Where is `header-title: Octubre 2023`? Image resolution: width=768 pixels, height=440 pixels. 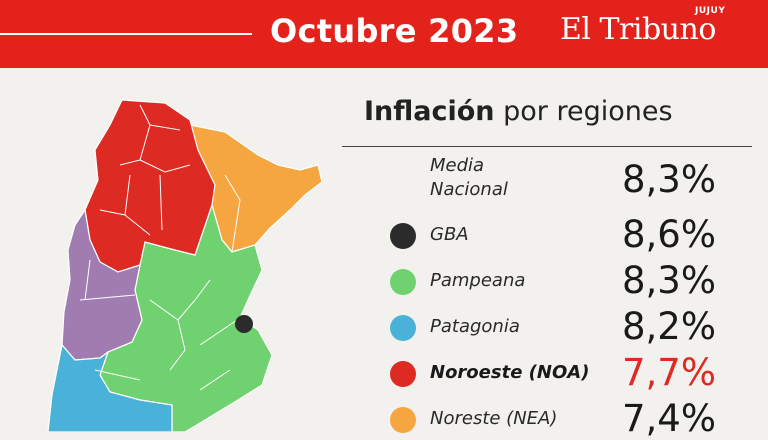 header-title: Octubre 2023 is located at coordinates (394, 31).